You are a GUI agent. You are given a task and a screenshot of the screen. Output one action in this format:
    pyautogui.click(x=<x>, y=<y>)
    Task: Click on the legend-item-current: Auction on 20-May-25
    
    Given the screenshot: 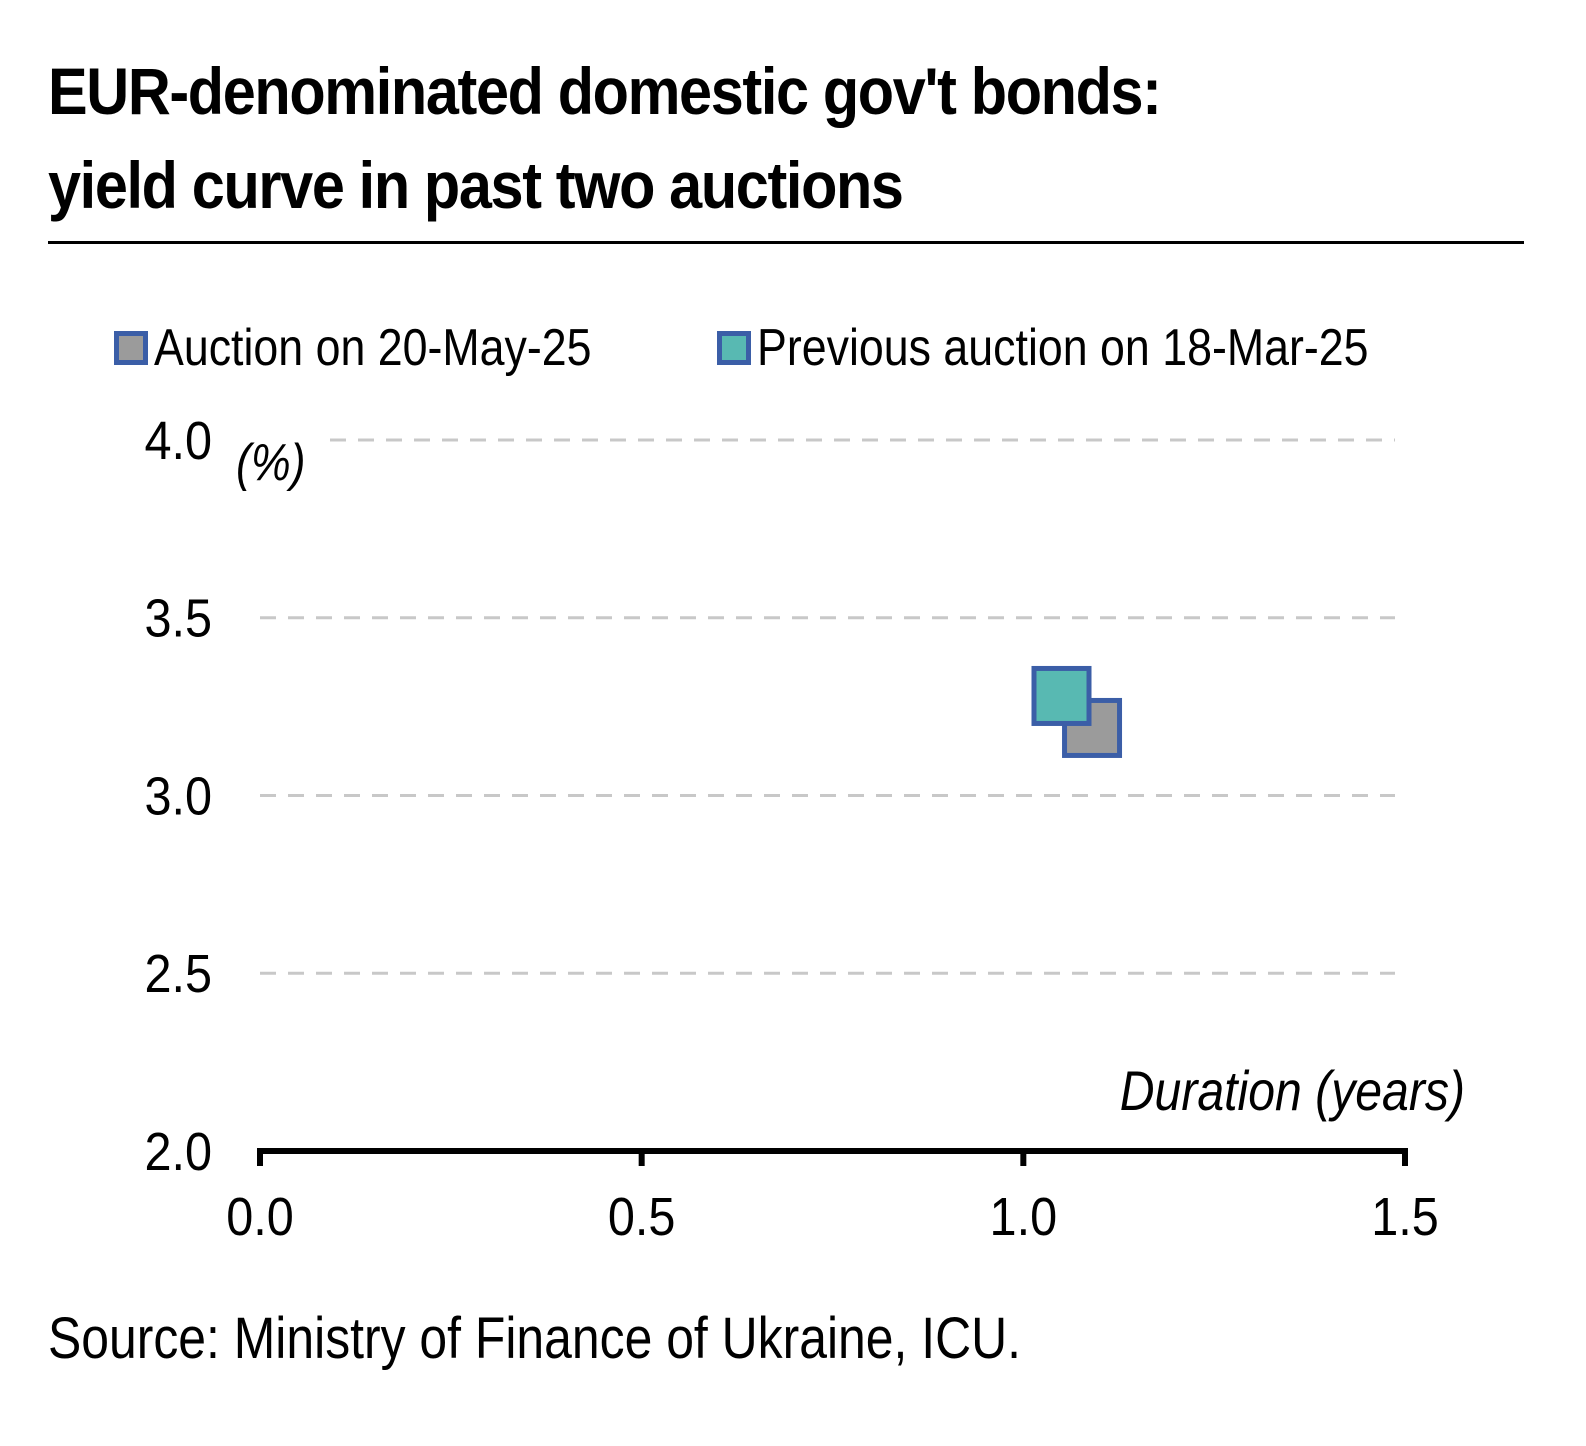 What is the action you would take?
    pyautogui.click(x=388, y=348)
    